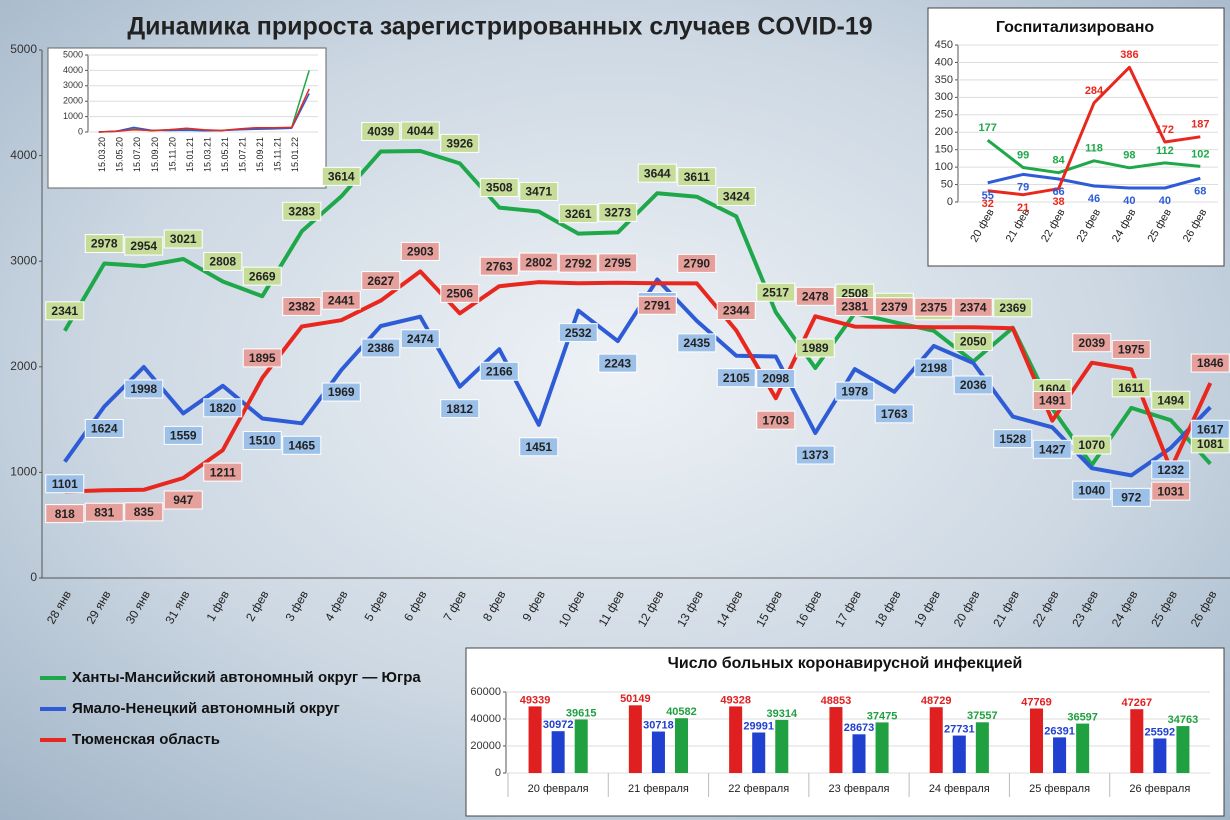  Describe the element at coordinates (499, 188) in the screenshot. I see `data-label: 3508` at that location.